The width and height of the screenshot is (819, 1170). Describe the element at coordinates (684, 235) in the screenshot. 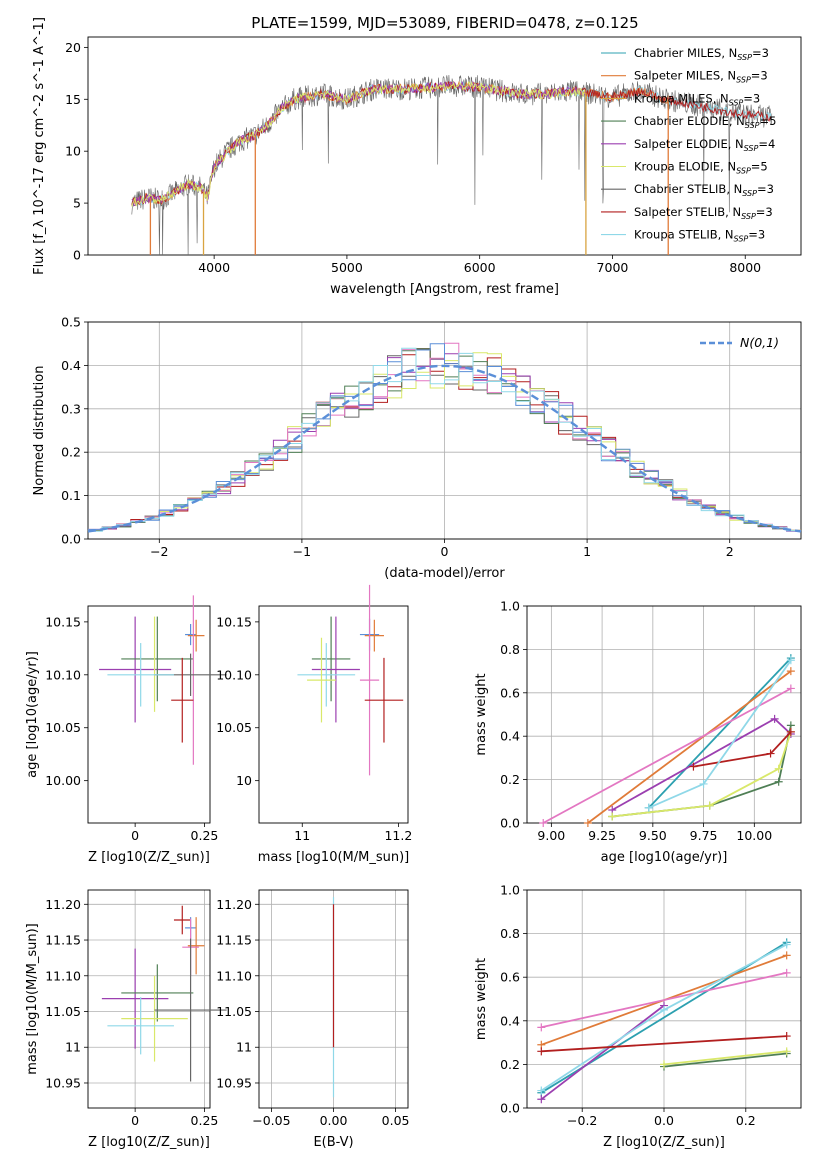

I see `legend-label-text: Kroupa STELIB, N` at that location.